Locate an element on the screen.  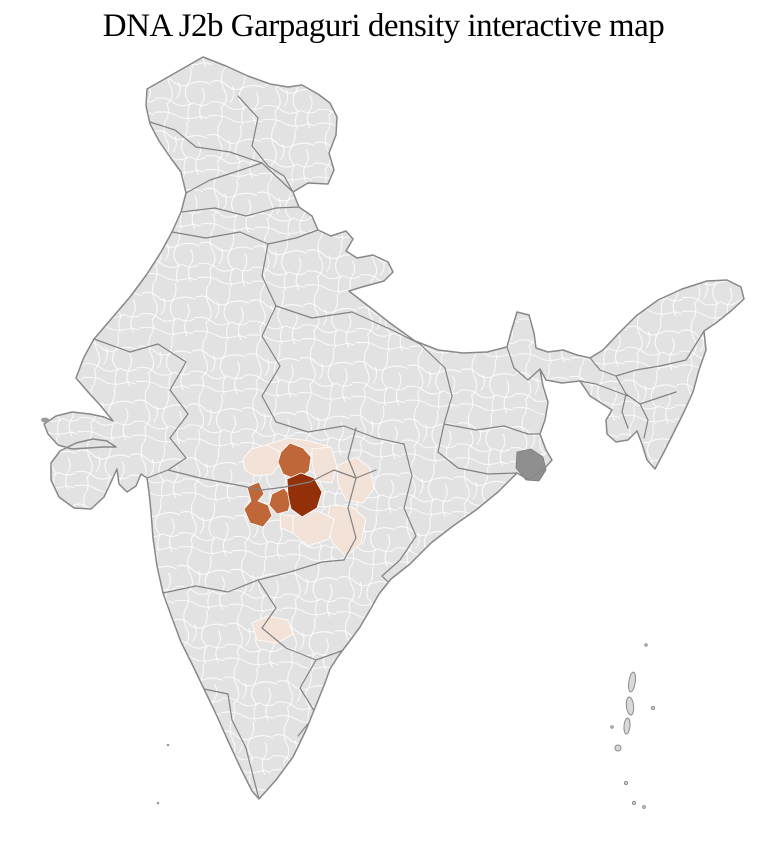
andaman-nicobar-islands is located at coordinates (632, 726).